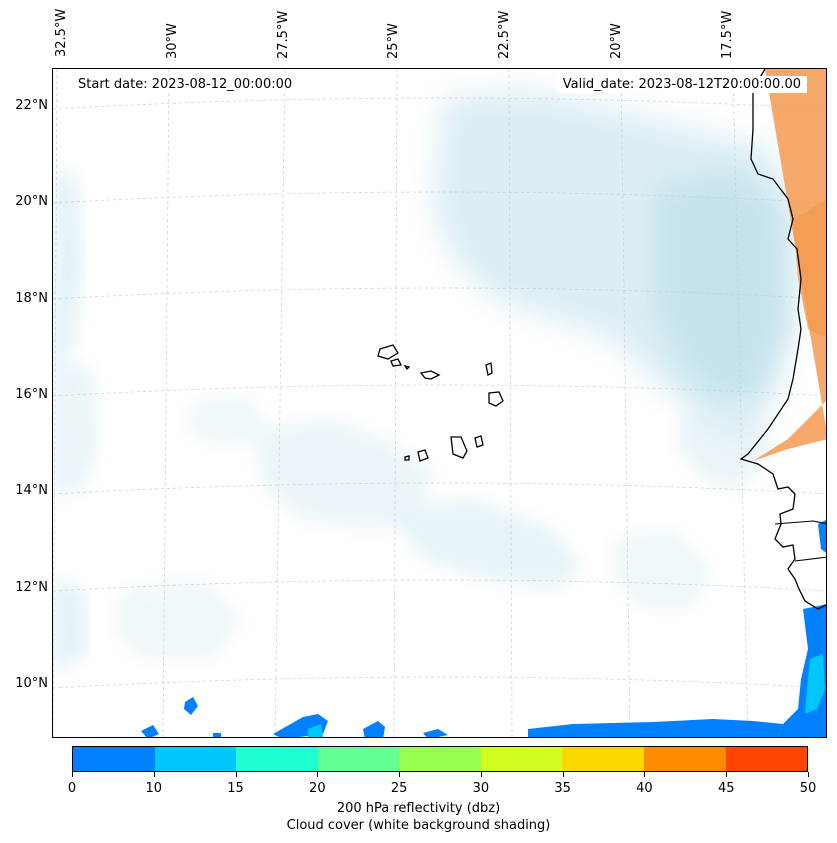  I want to click on cloud-region-west-edge, so click(68, 269).